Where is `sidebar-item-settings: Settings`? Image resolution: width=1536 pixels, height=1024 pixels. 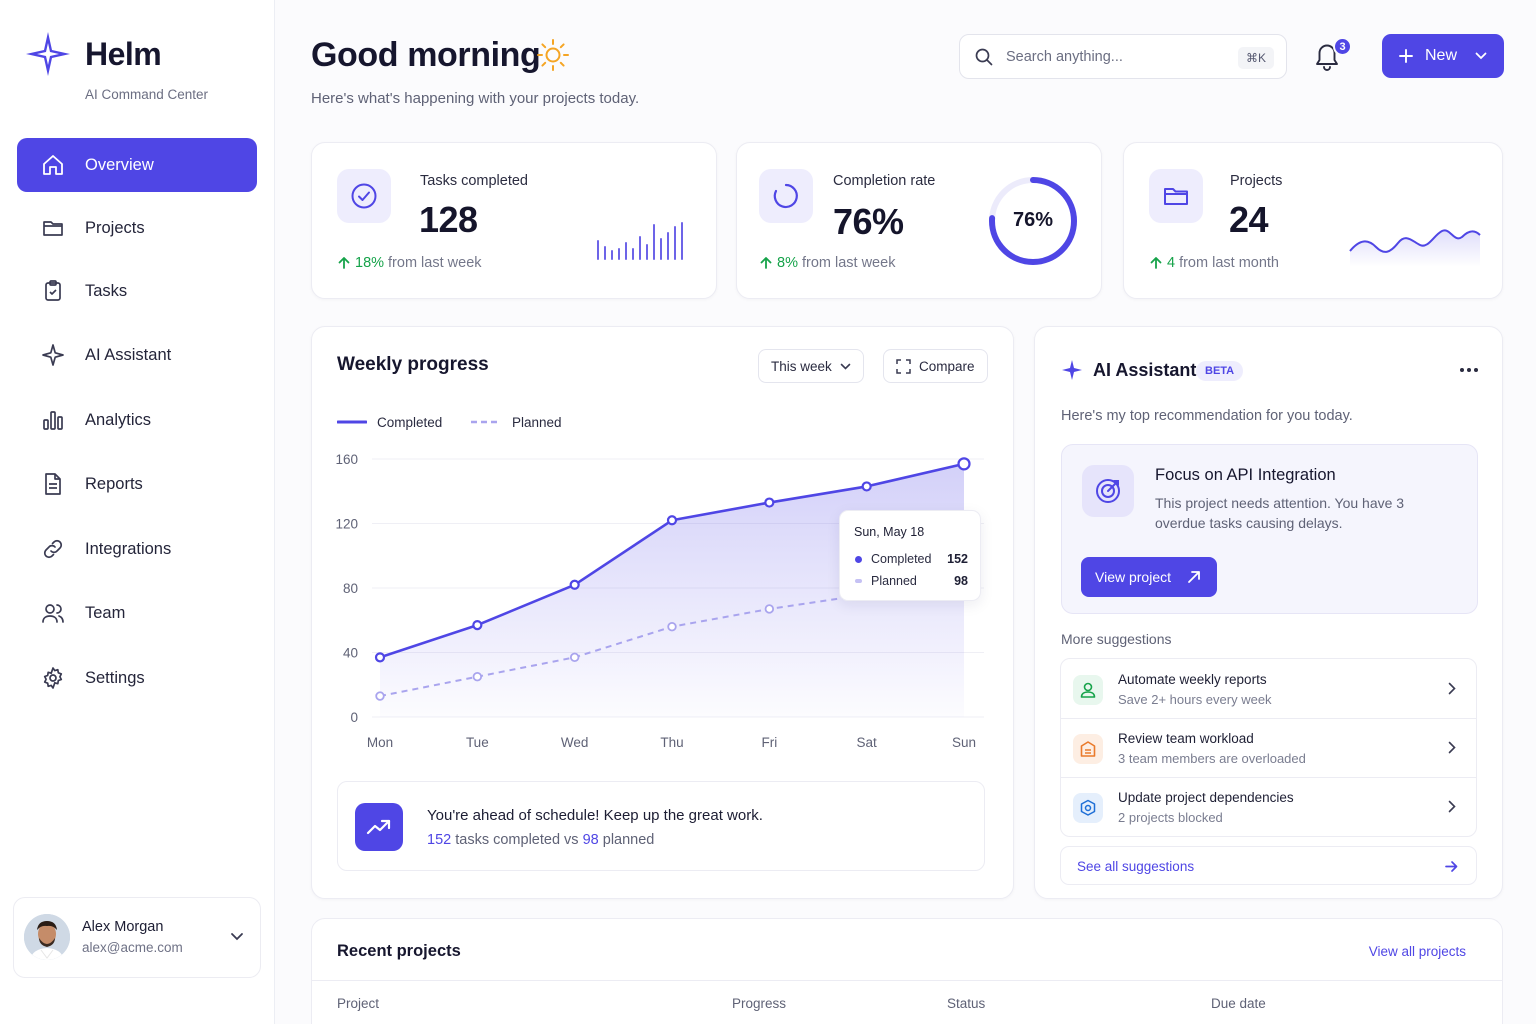 sidebar-item-settings: Settings is located at coordinates (137, 678).